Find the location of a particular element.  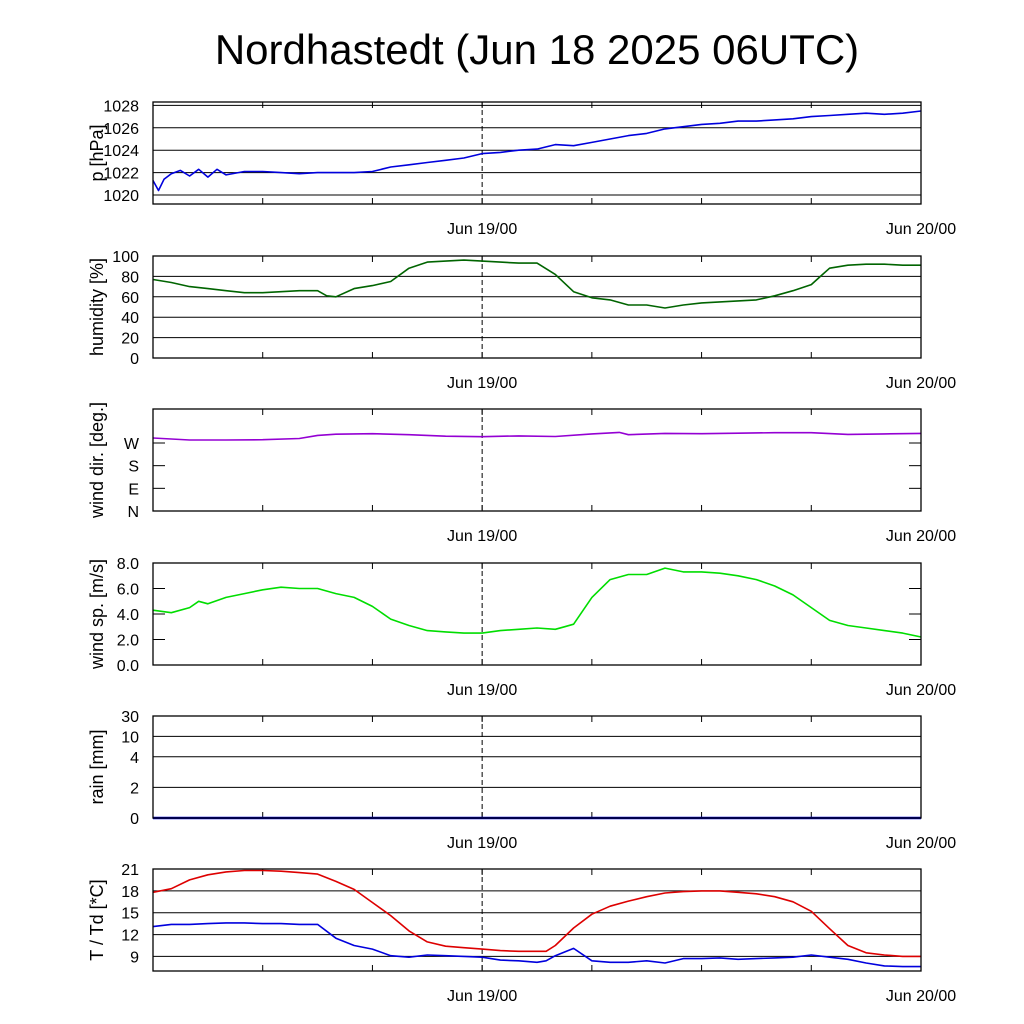

temperature-frame is located at coordinates (537, 920).